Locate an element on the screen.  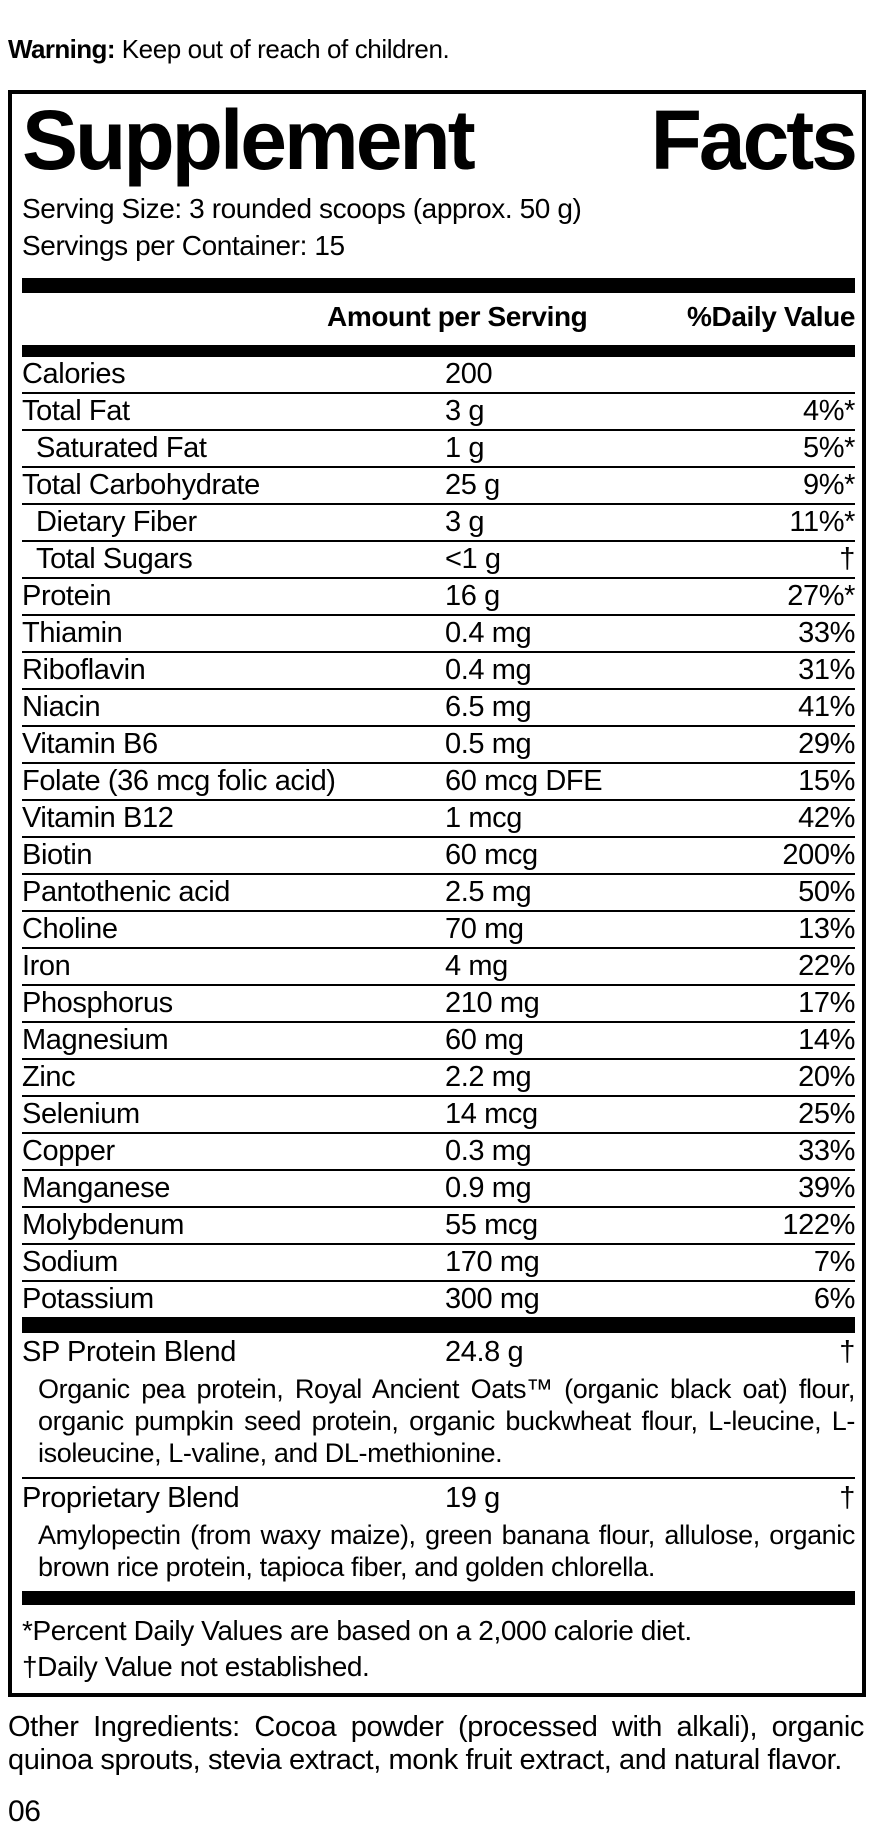
nutrient-amount: 60 mcg is located at coordinates (491, 854).